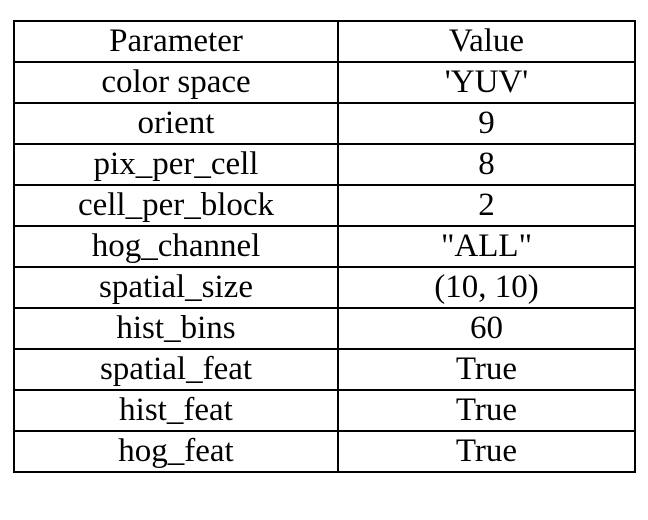  What do you see at coordinates (486, 205) in the screenshot?
I see `value-cell: 2` at bounding box center [486, 205].